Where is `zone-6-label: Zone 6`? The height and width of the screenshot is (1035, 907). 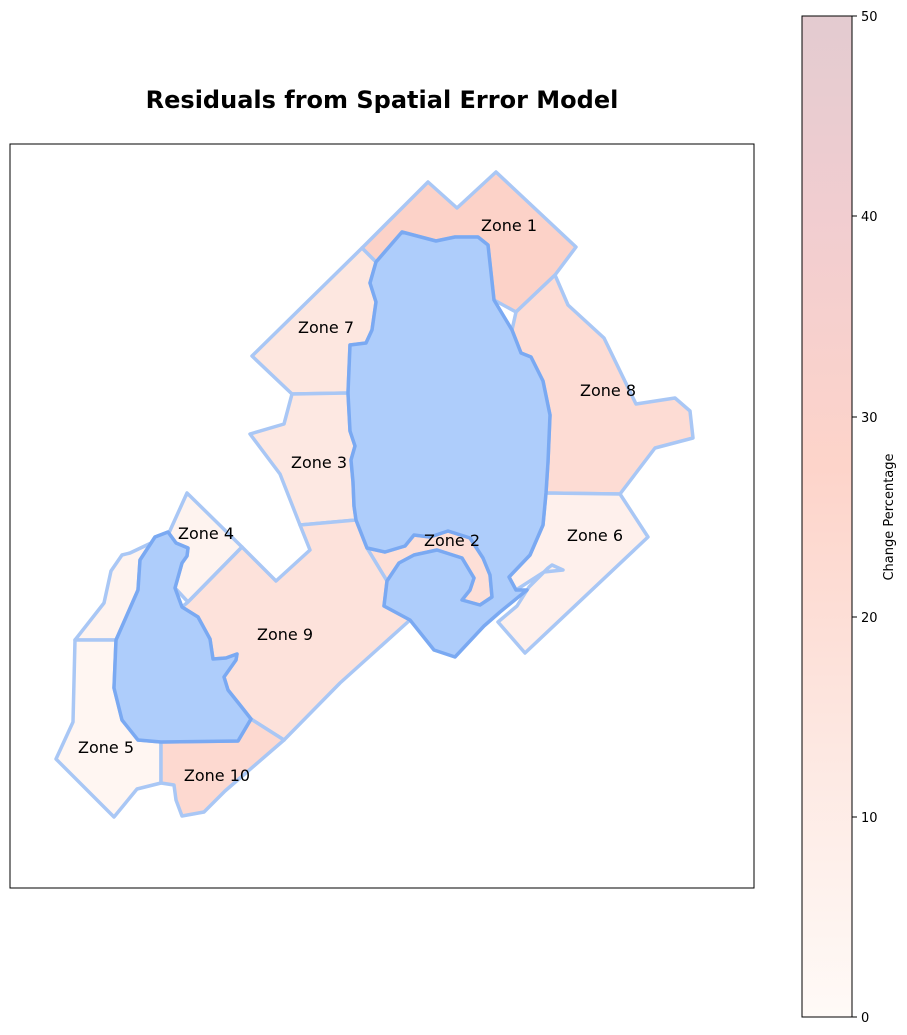
zone-6-label: Zone 6 is located at coordinates (595, 535).